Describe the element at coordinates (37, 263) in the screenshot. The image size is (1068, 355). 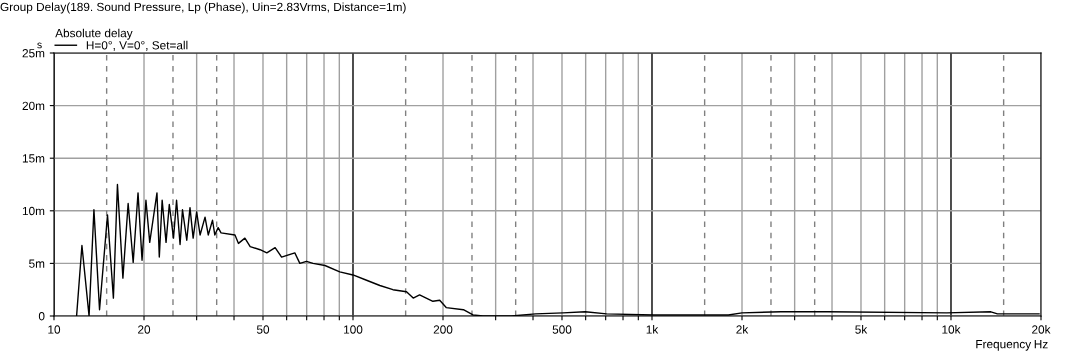
I see `y-tick-label: 5m` at that location.